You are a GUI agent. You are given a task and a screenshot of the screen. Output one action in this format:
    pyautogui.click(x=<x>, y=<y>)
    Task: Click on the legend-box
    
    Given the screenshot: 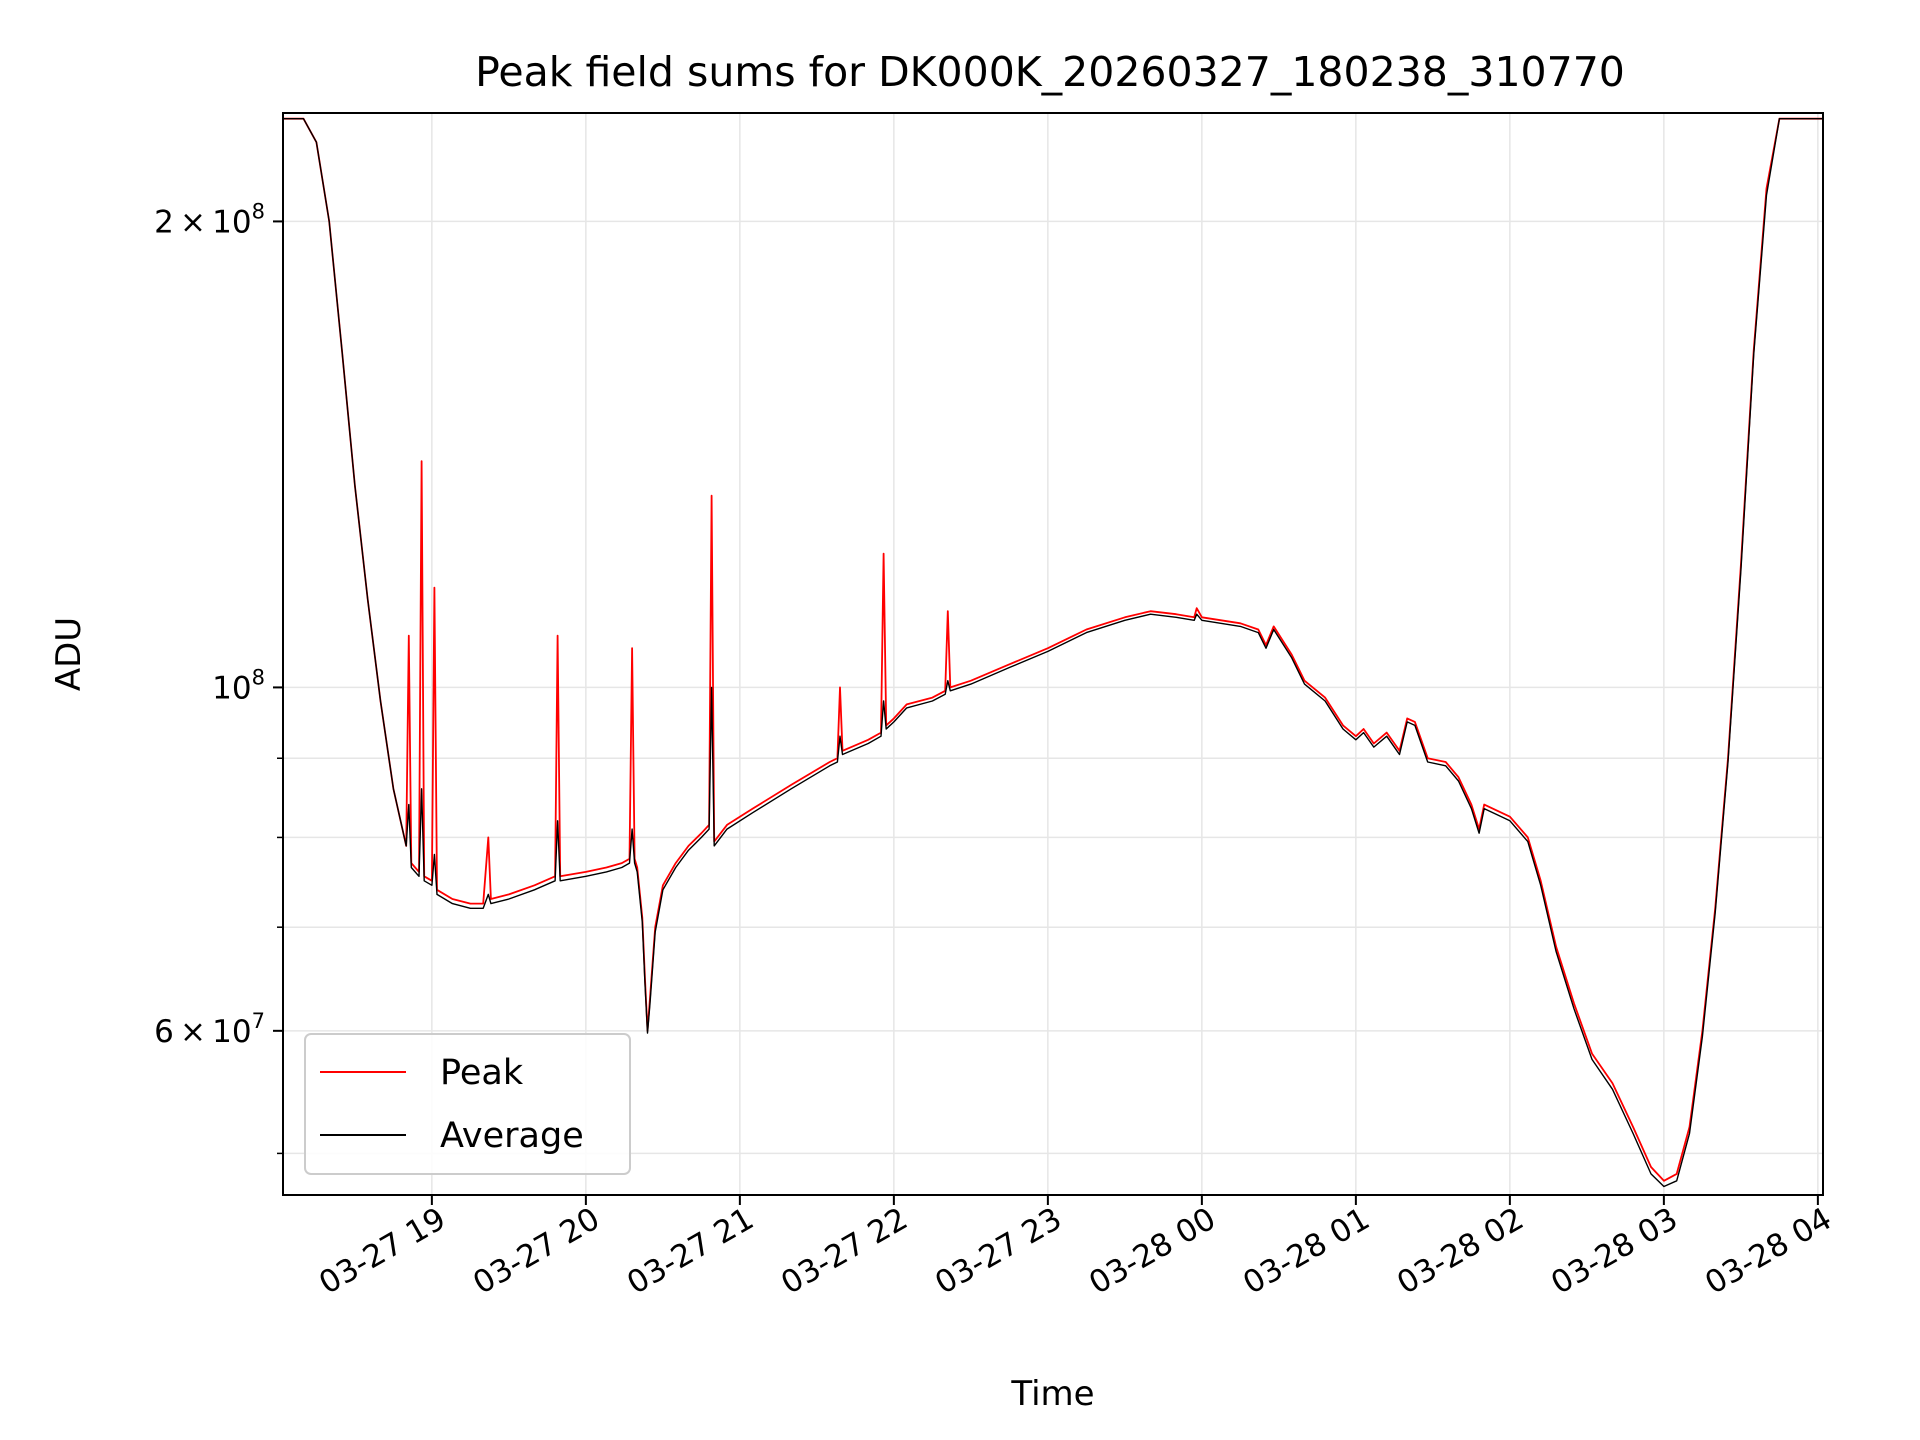 What is the action you would take?
    pyautogui.click(x=467, y=1104)
    